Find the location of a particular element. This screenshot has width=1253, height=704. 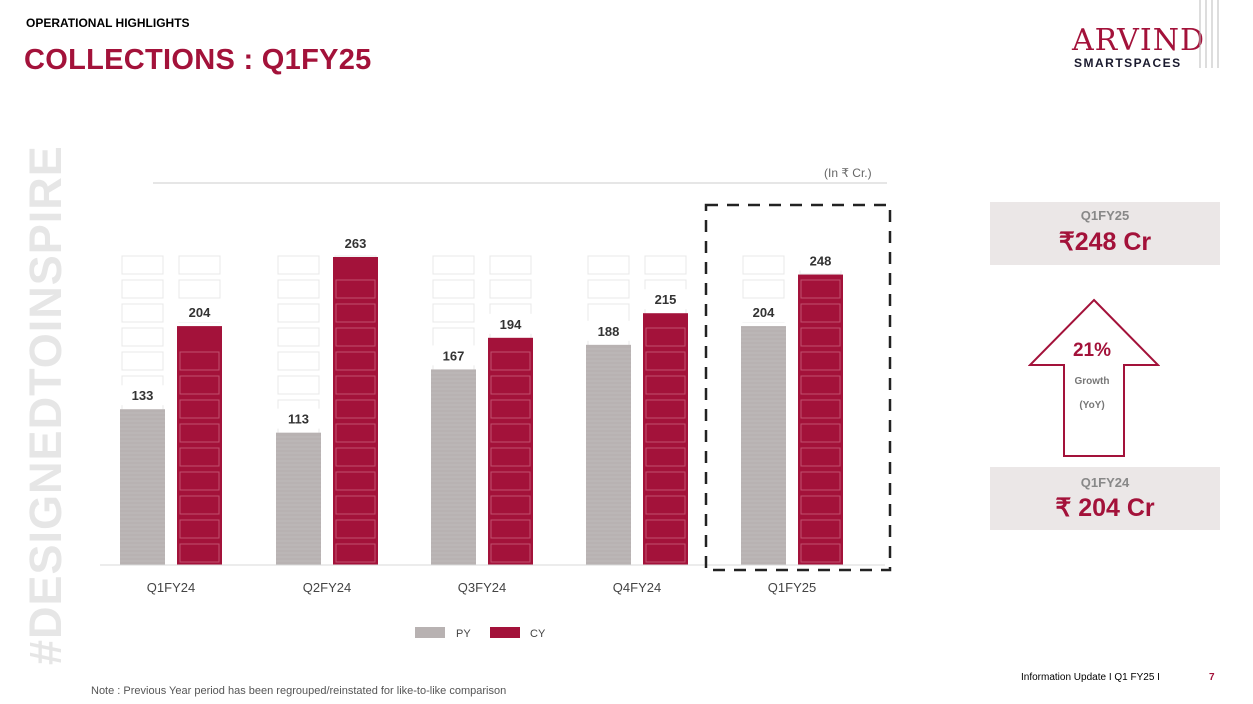

bar-py-q1fy24 is located at coordinates (142, 487).